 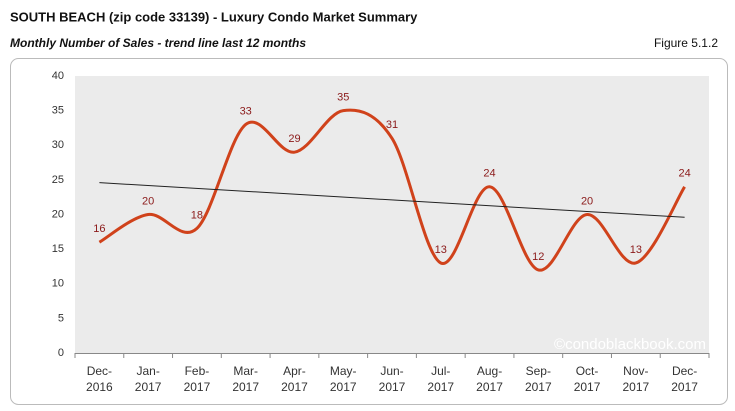 What do you see at coordinates (197, 379) in the screenshot?
I see `x-tick-label: Feb-2017` at bounding box center [197, 379].